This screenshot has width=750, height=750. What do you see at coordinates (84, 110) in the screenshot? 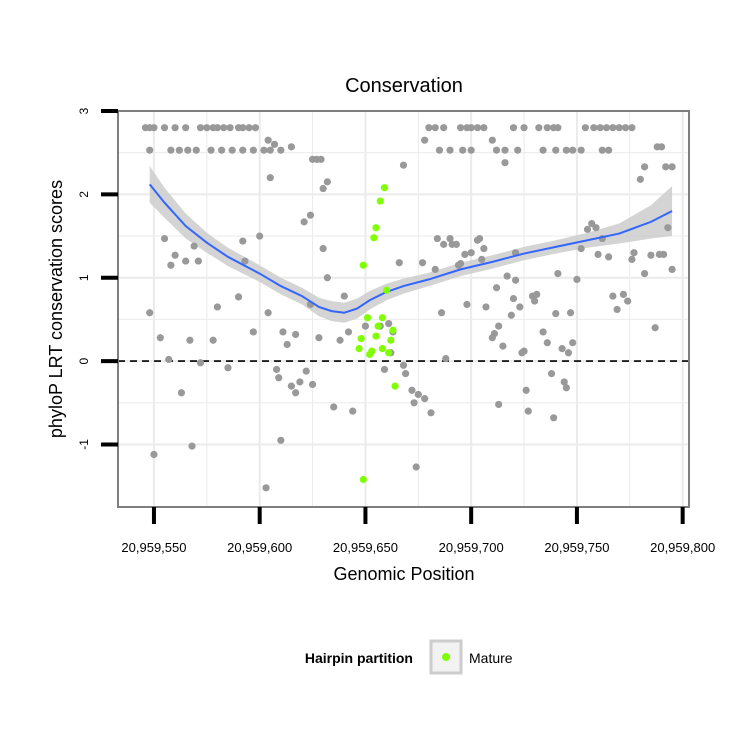
I see `y-tick-label: 3` at bounding box center [84, 110].